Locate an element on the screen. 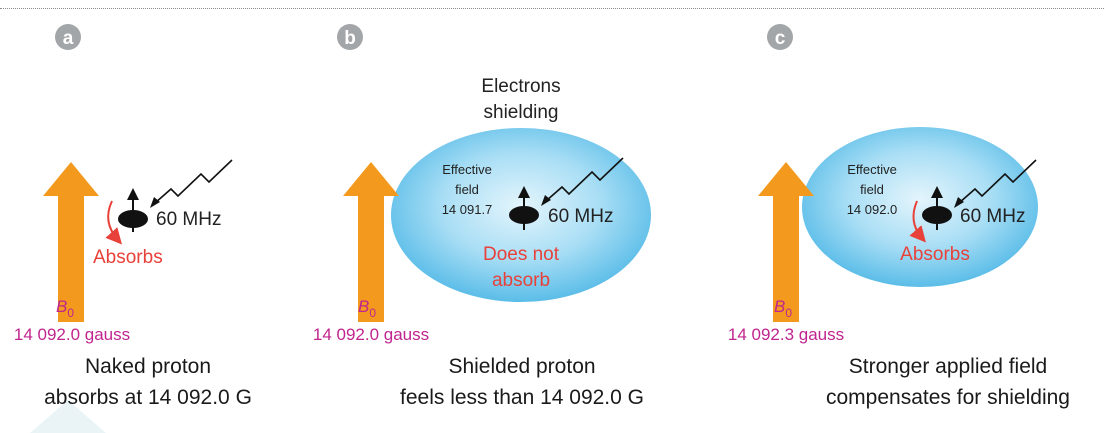  panel-a-badge: a is located at coordinates (68, 37).